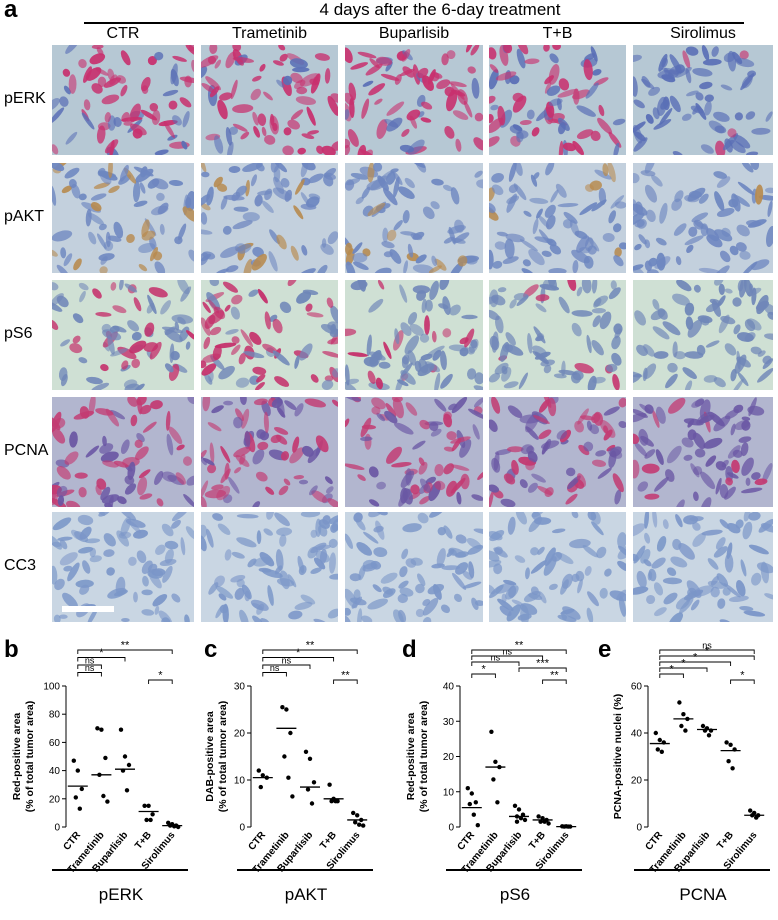  I want to click on panel-letter-d: d, so click(409, 649).